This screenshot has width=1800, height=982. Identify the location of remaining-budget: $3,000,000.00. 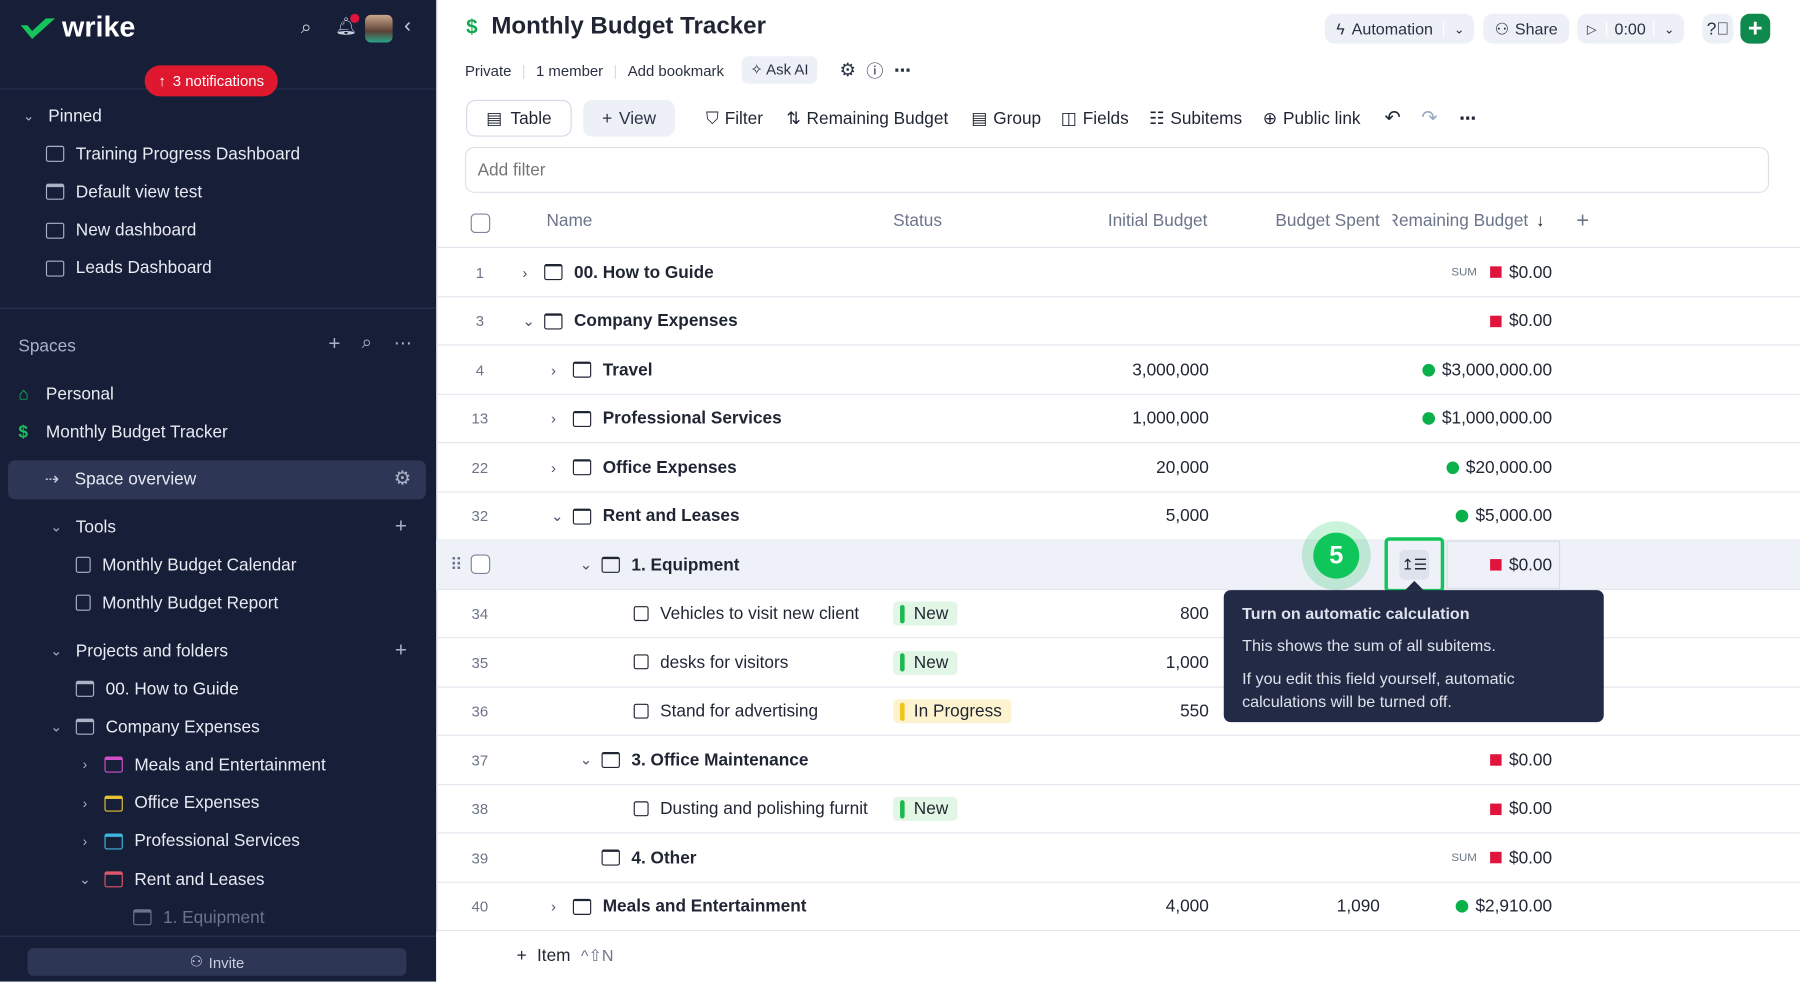
(1487, 370).